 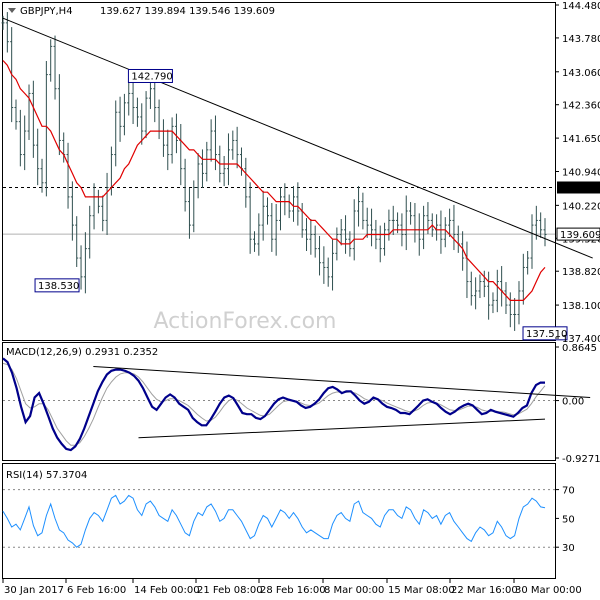 I want to click on current-label-box, so click(x=578, y=234).